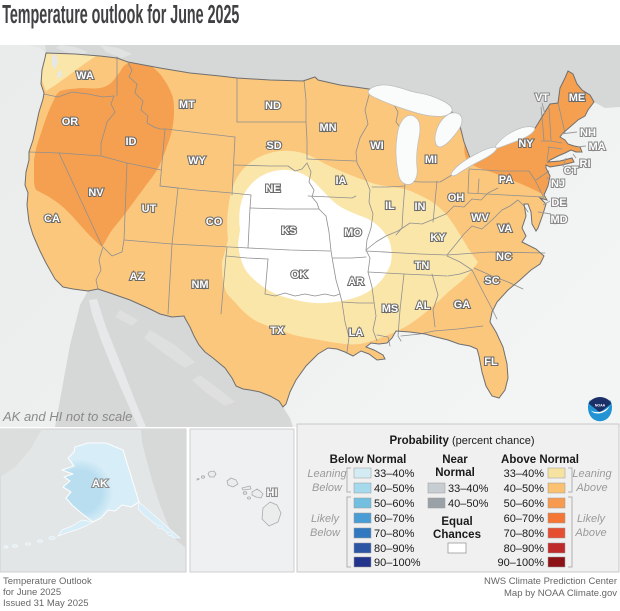 The image size is (620, 611). I want to click on svg-text:Temperature outlook for June 2: Temperature outlook for June 2025, so click(120, 15).